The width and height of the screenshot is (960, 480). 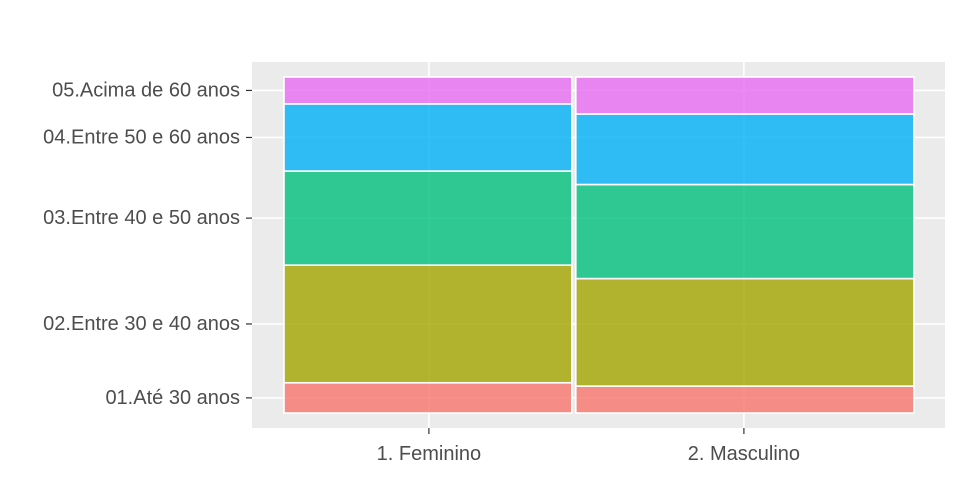 I want to click on y-tick-label-4: 04.Entre 50 e 60 anos, so click(x=141, y=137).